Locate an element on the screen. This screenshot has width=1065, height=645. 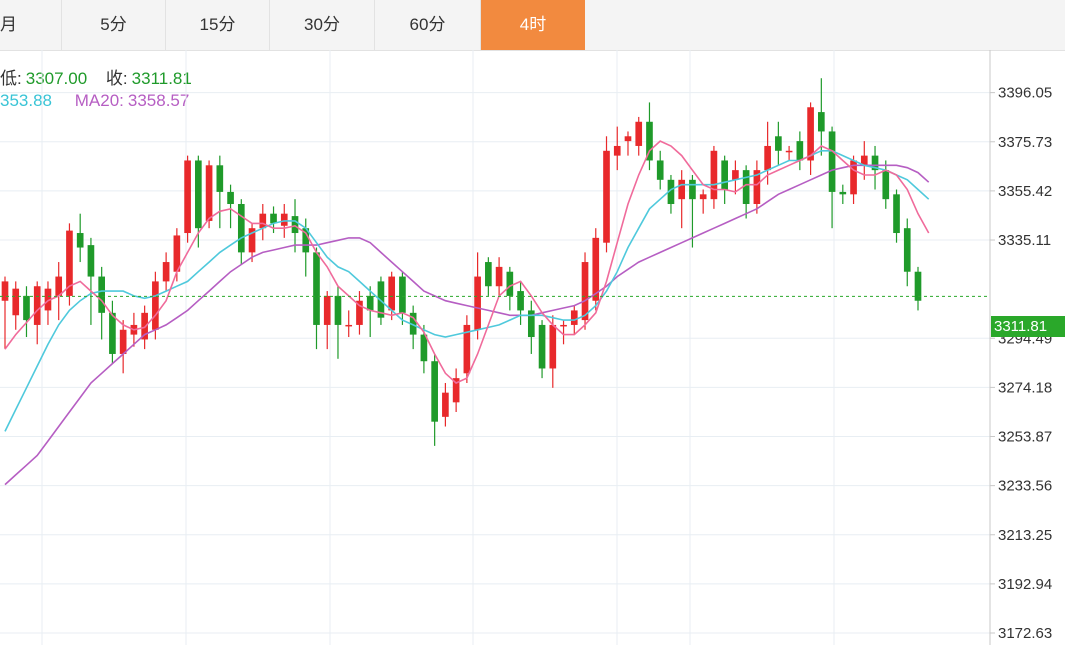
y-tick-label: 3375.73 is located at coordinates (1025, 142).